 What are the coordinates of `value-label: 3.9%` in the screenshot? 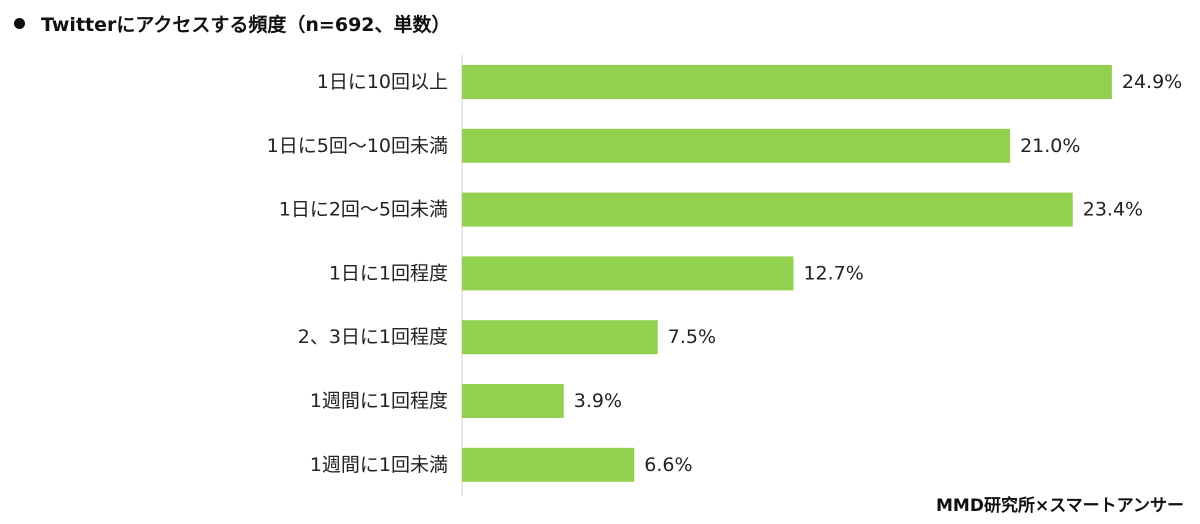 It's located at (598, 401).